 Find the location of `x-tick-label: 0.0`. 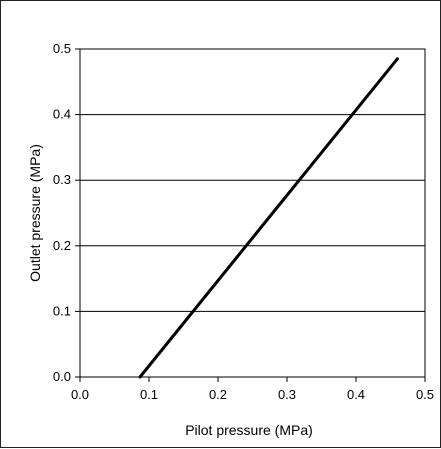

x-tick-label: 0.0 is located at coordinates (80, 394).